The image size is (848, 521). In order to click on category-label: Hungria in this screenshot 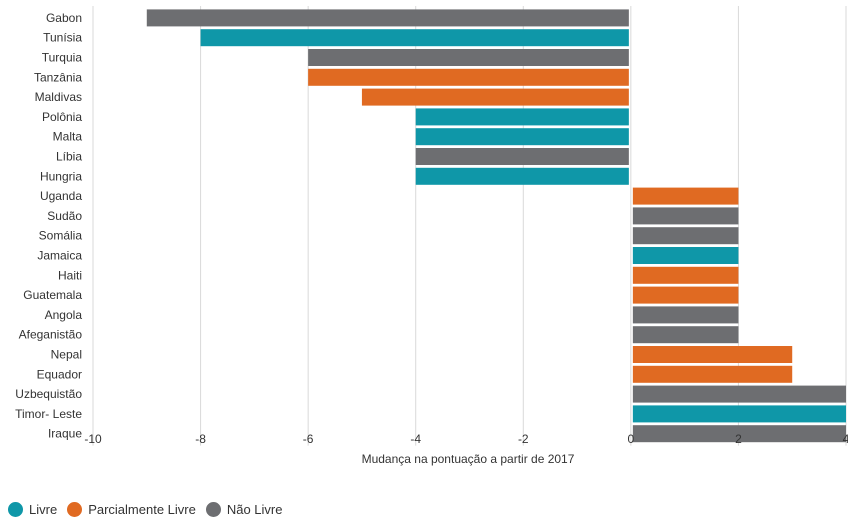, I will do `click(61, 176)`.